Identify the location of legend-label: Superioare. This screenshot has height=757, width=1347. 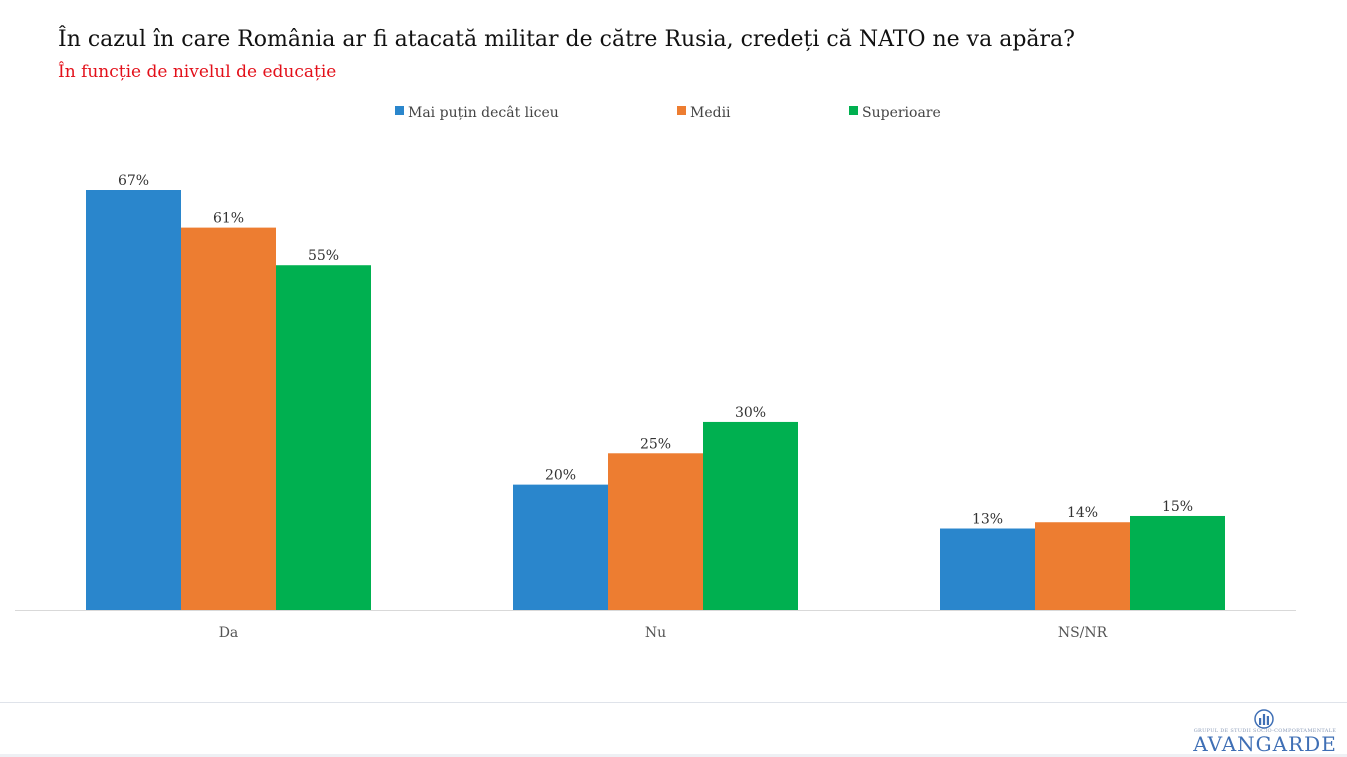
(901, 113).